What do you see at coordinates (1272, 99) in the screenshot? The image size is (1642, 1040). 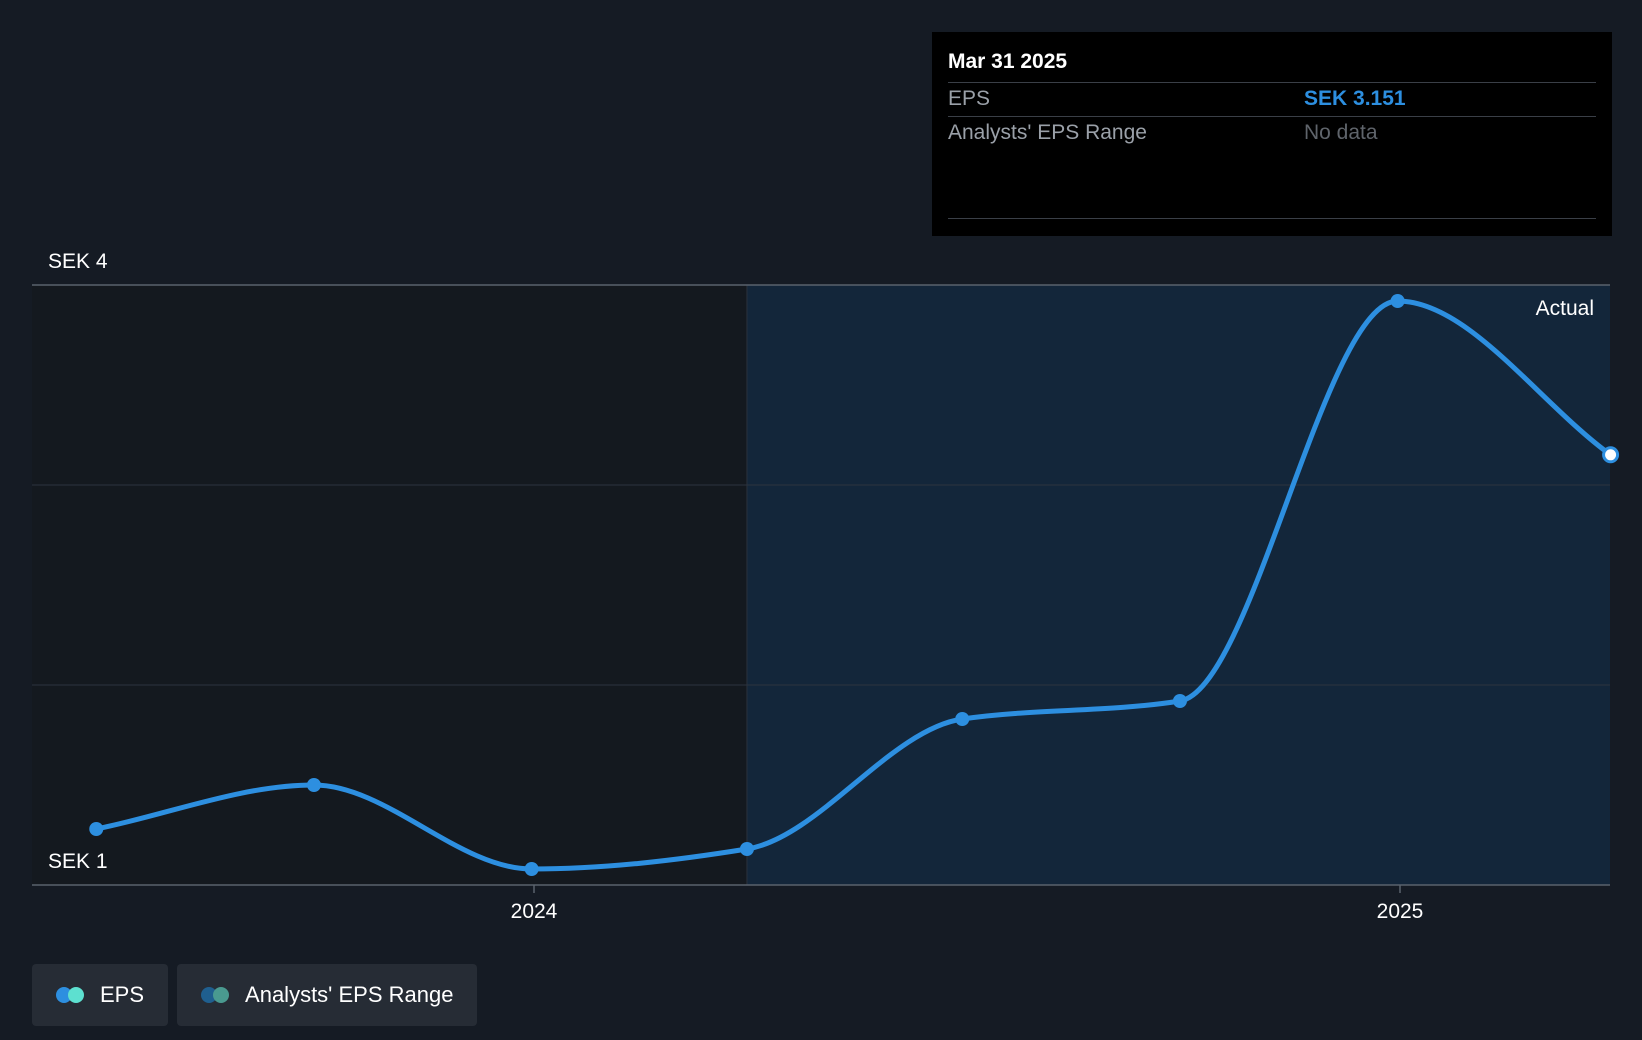 I see `tooltip-row-eps: EPS SEK 3.151` at bounding box center [1272, 99].